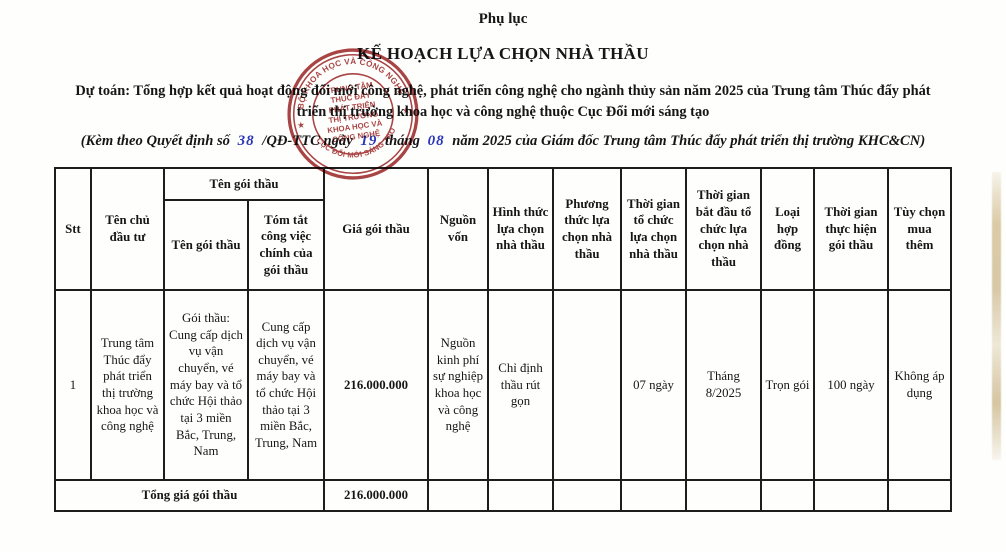 This screenshot has width=1006, height=552. What do you see at coordinates (73, 385) in the screenshot?
I see `cell-stt: 1` at bounding box center [73, 385].